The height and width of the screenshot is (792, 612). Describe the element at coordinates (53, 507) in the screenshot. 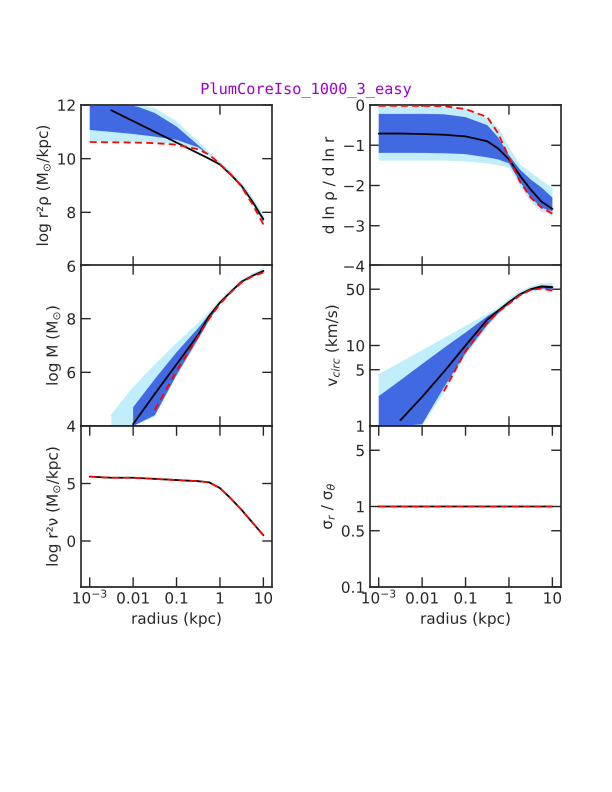

I see `y-axis-title: log r²ν (M$_{⊙}$/kpc)` at that location.